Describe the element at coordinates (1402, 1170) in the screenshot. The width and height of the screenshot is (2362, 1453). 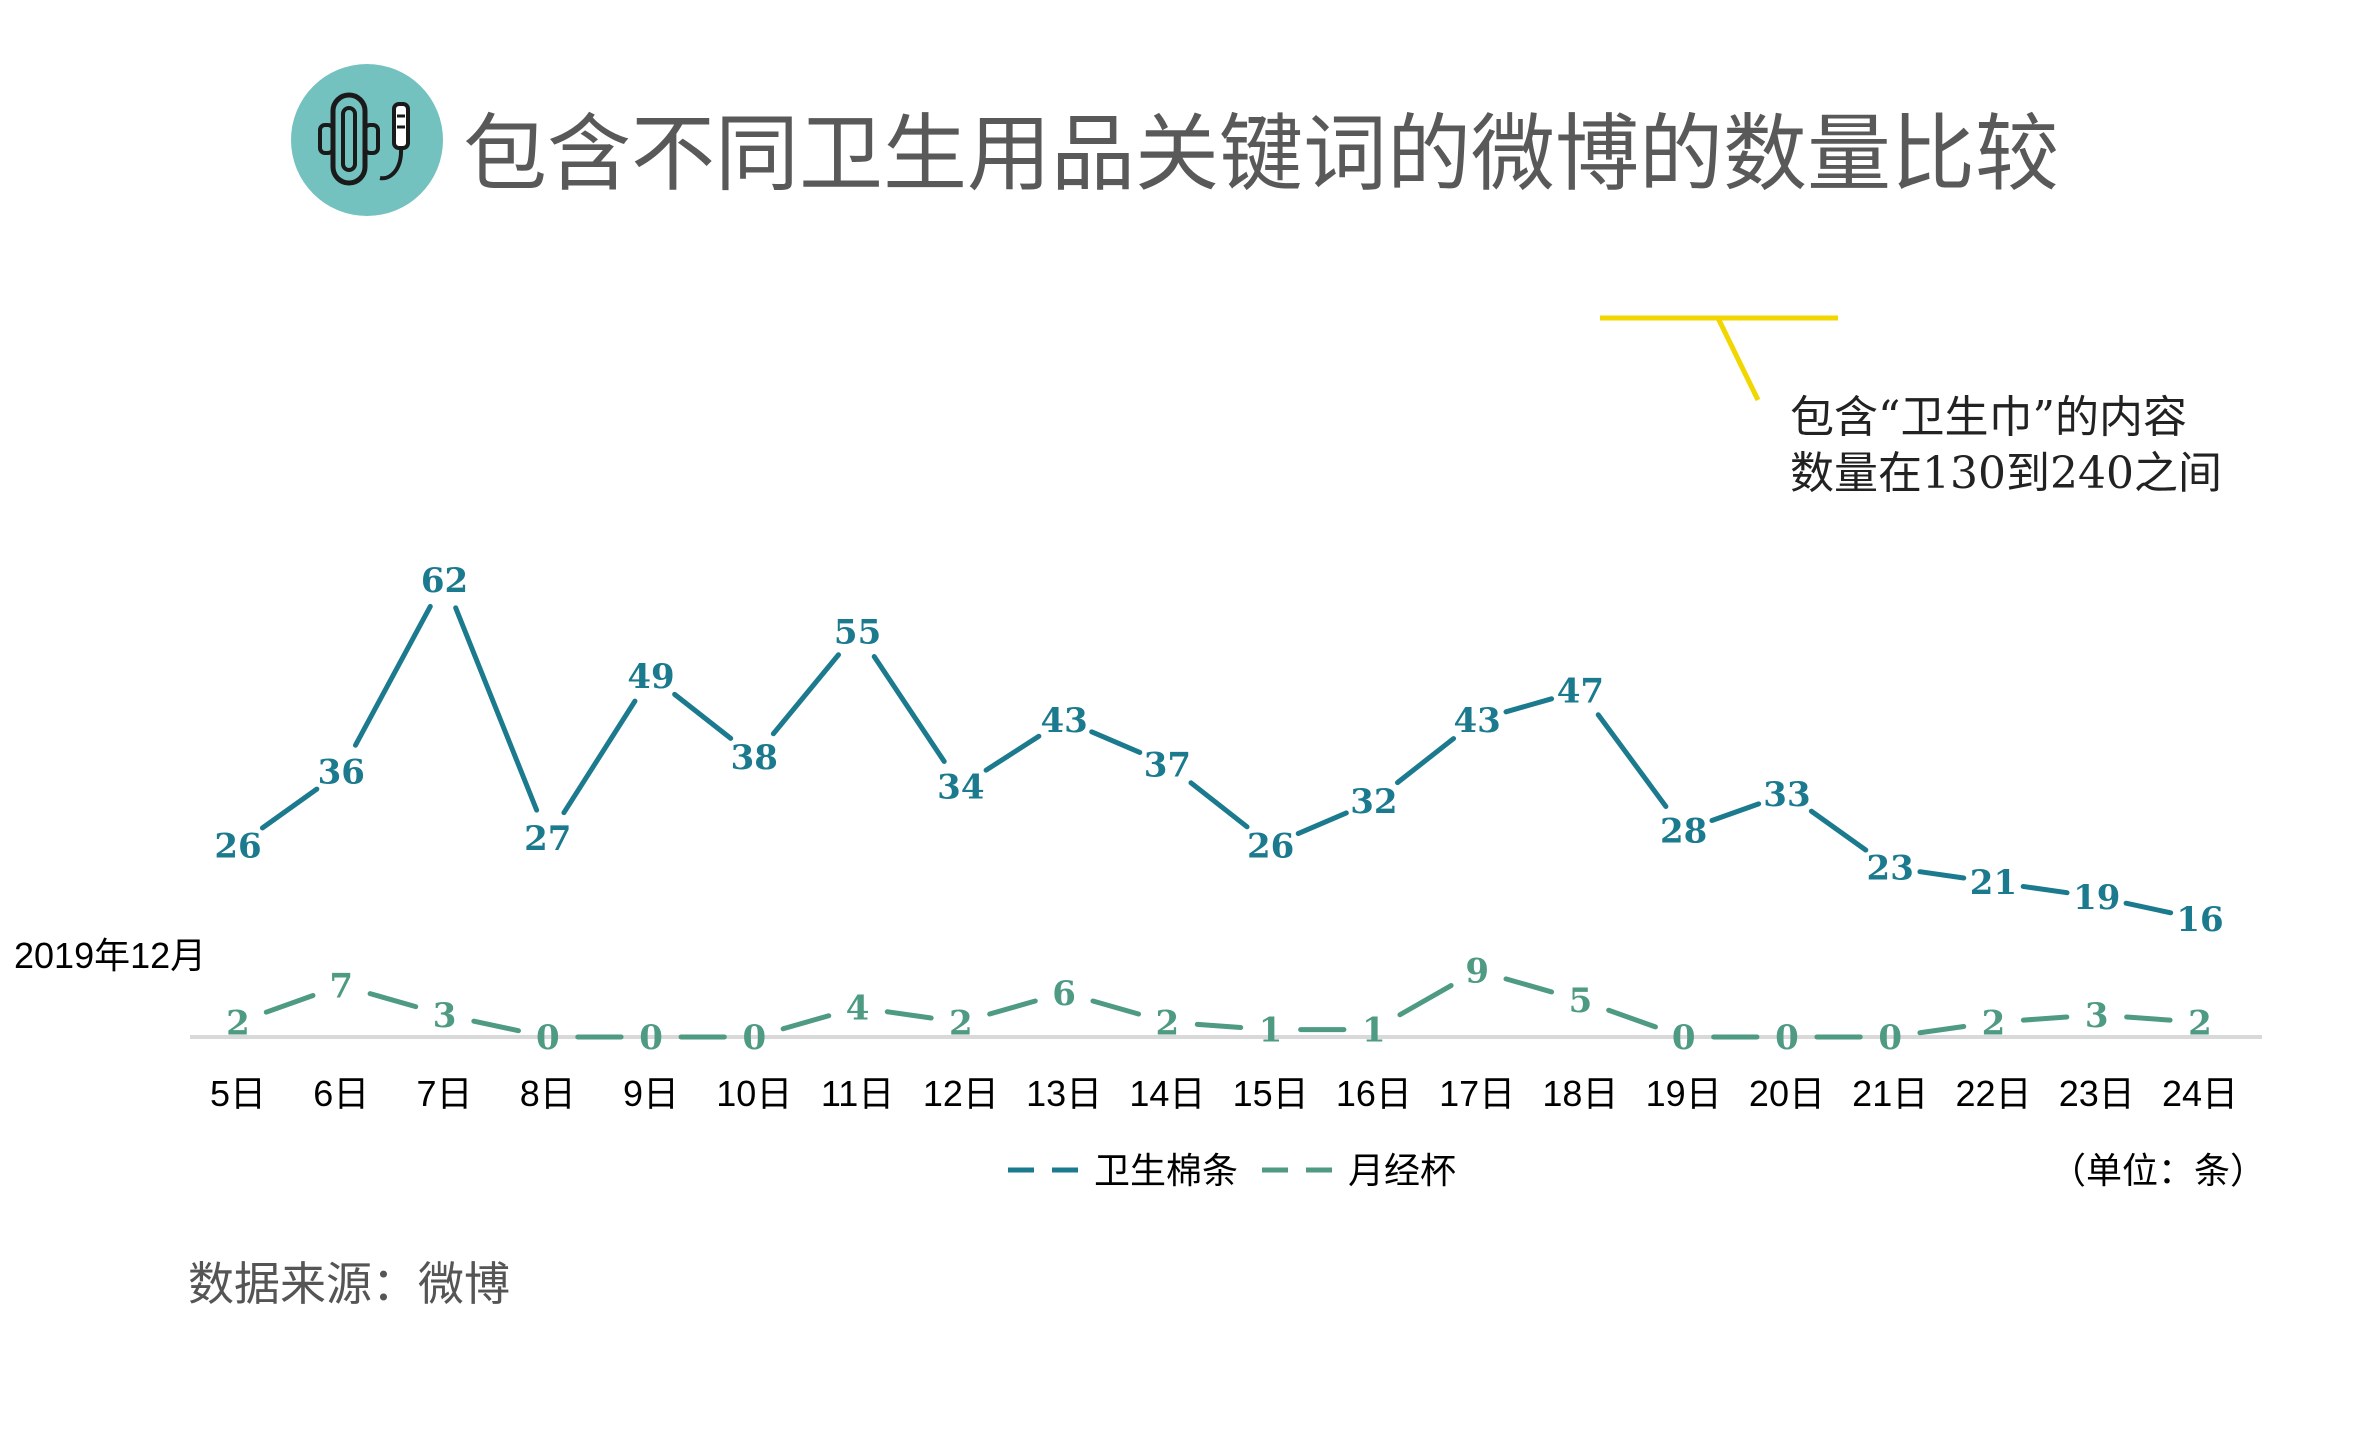
I see `legend-label-cup: 月经杯` at that location.